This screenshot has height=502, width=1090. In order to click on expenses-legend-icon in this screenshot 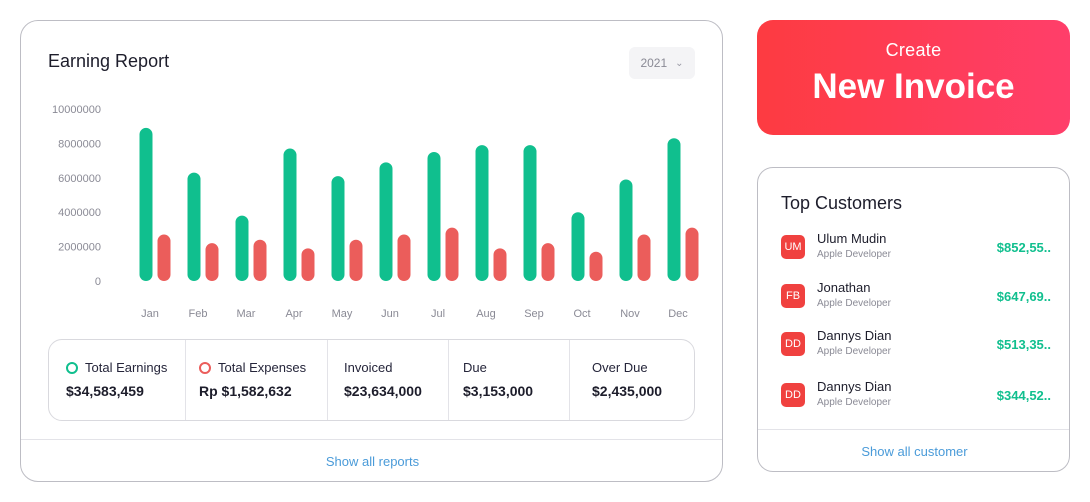, I will do `click(205, 367)`.